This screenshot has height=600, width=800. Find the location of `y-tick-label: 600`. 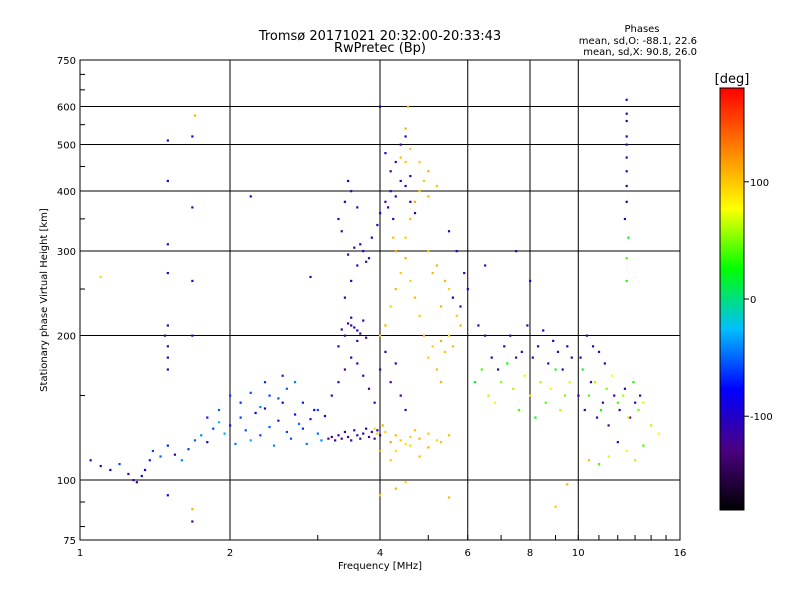

y-tick-label: 600 is located at coordinates (66, 108).